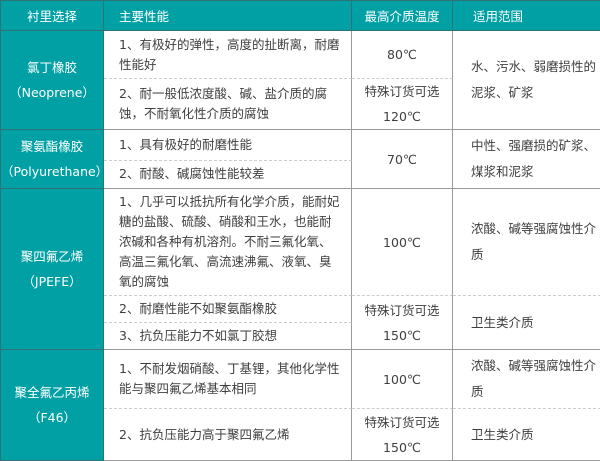  I want to click on table-row: 2、耐酸、碱腐蚀性能较差, so click(300, 174).